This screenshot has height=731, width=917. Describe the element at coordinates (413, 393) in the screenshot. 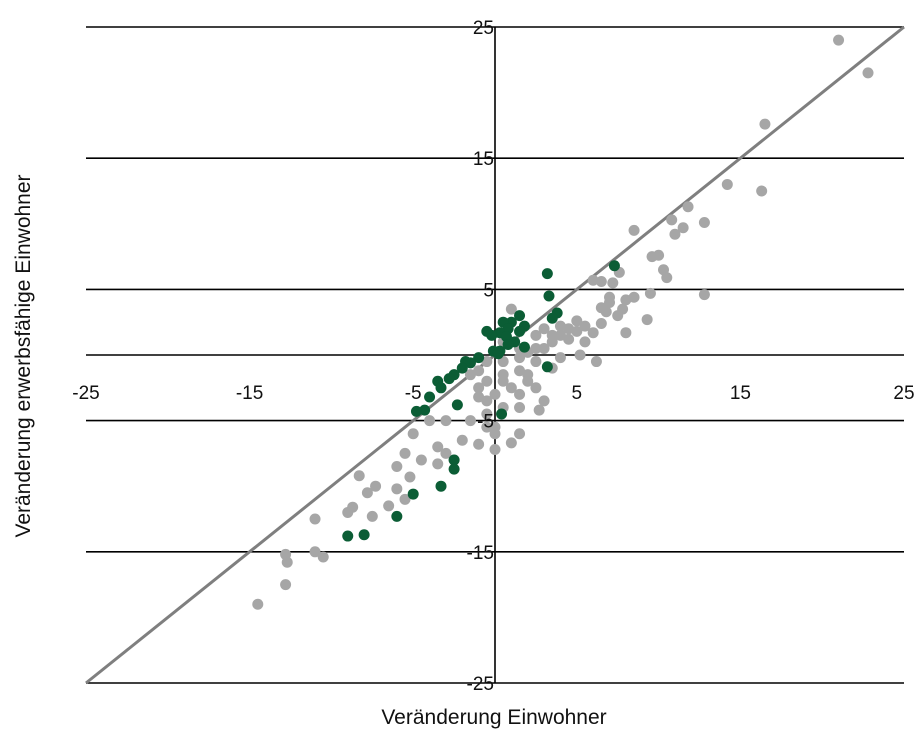

I see `x-tick-label: -5` at that location.